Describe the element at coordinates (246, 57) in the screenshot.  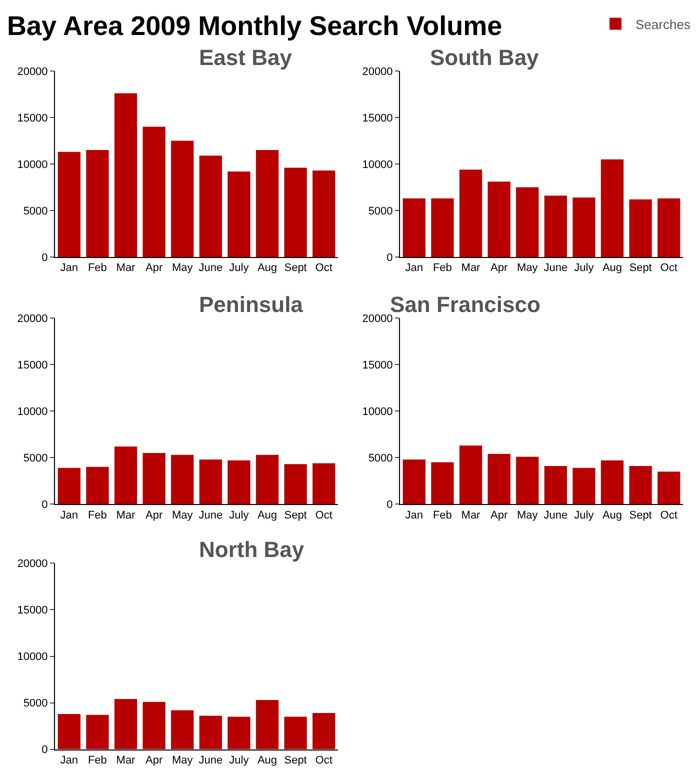
I see `chart-title: East Bay` at that location.